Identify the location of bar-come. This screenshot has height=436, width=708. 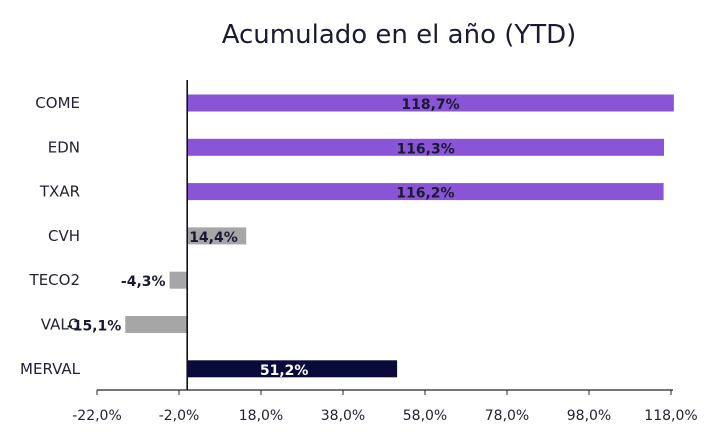
(430, 103).